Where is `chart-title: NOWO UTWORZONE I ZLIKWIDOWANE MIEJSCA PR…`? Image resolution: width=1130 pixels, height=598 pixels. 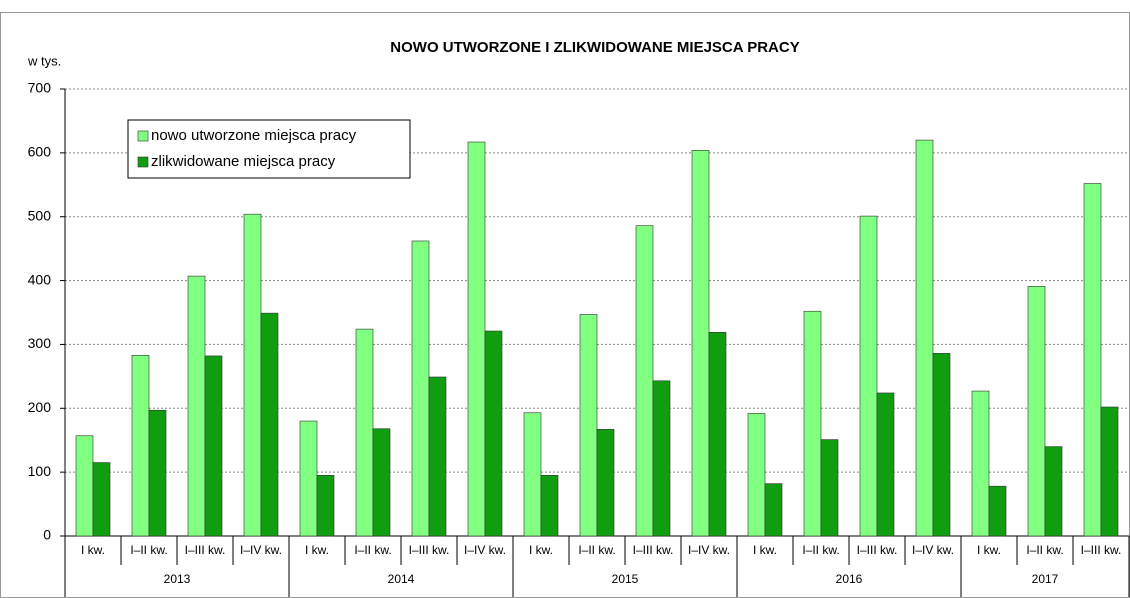
chart-title: NOWO UTWORZONE I ZLIKWIDOWANE MIEJSCA PR… is located at coordinates (594, 47).